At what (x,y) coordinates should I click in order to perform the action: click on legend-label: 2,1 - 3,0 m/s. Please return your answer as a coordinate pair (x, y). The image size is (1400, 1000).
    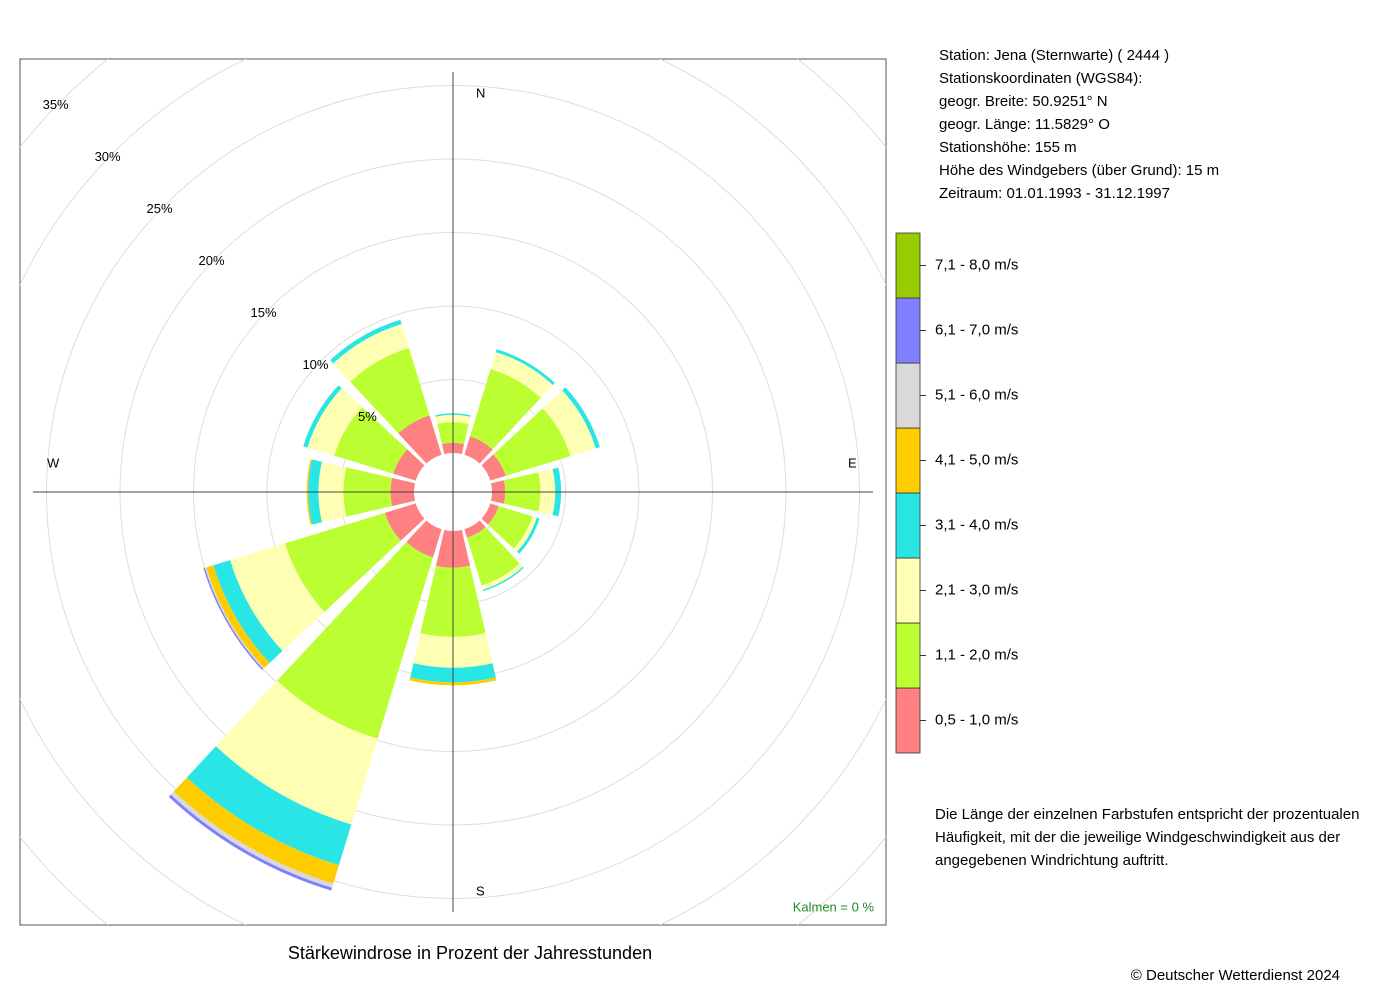
    Looking at the image, I should click on (976, 589).